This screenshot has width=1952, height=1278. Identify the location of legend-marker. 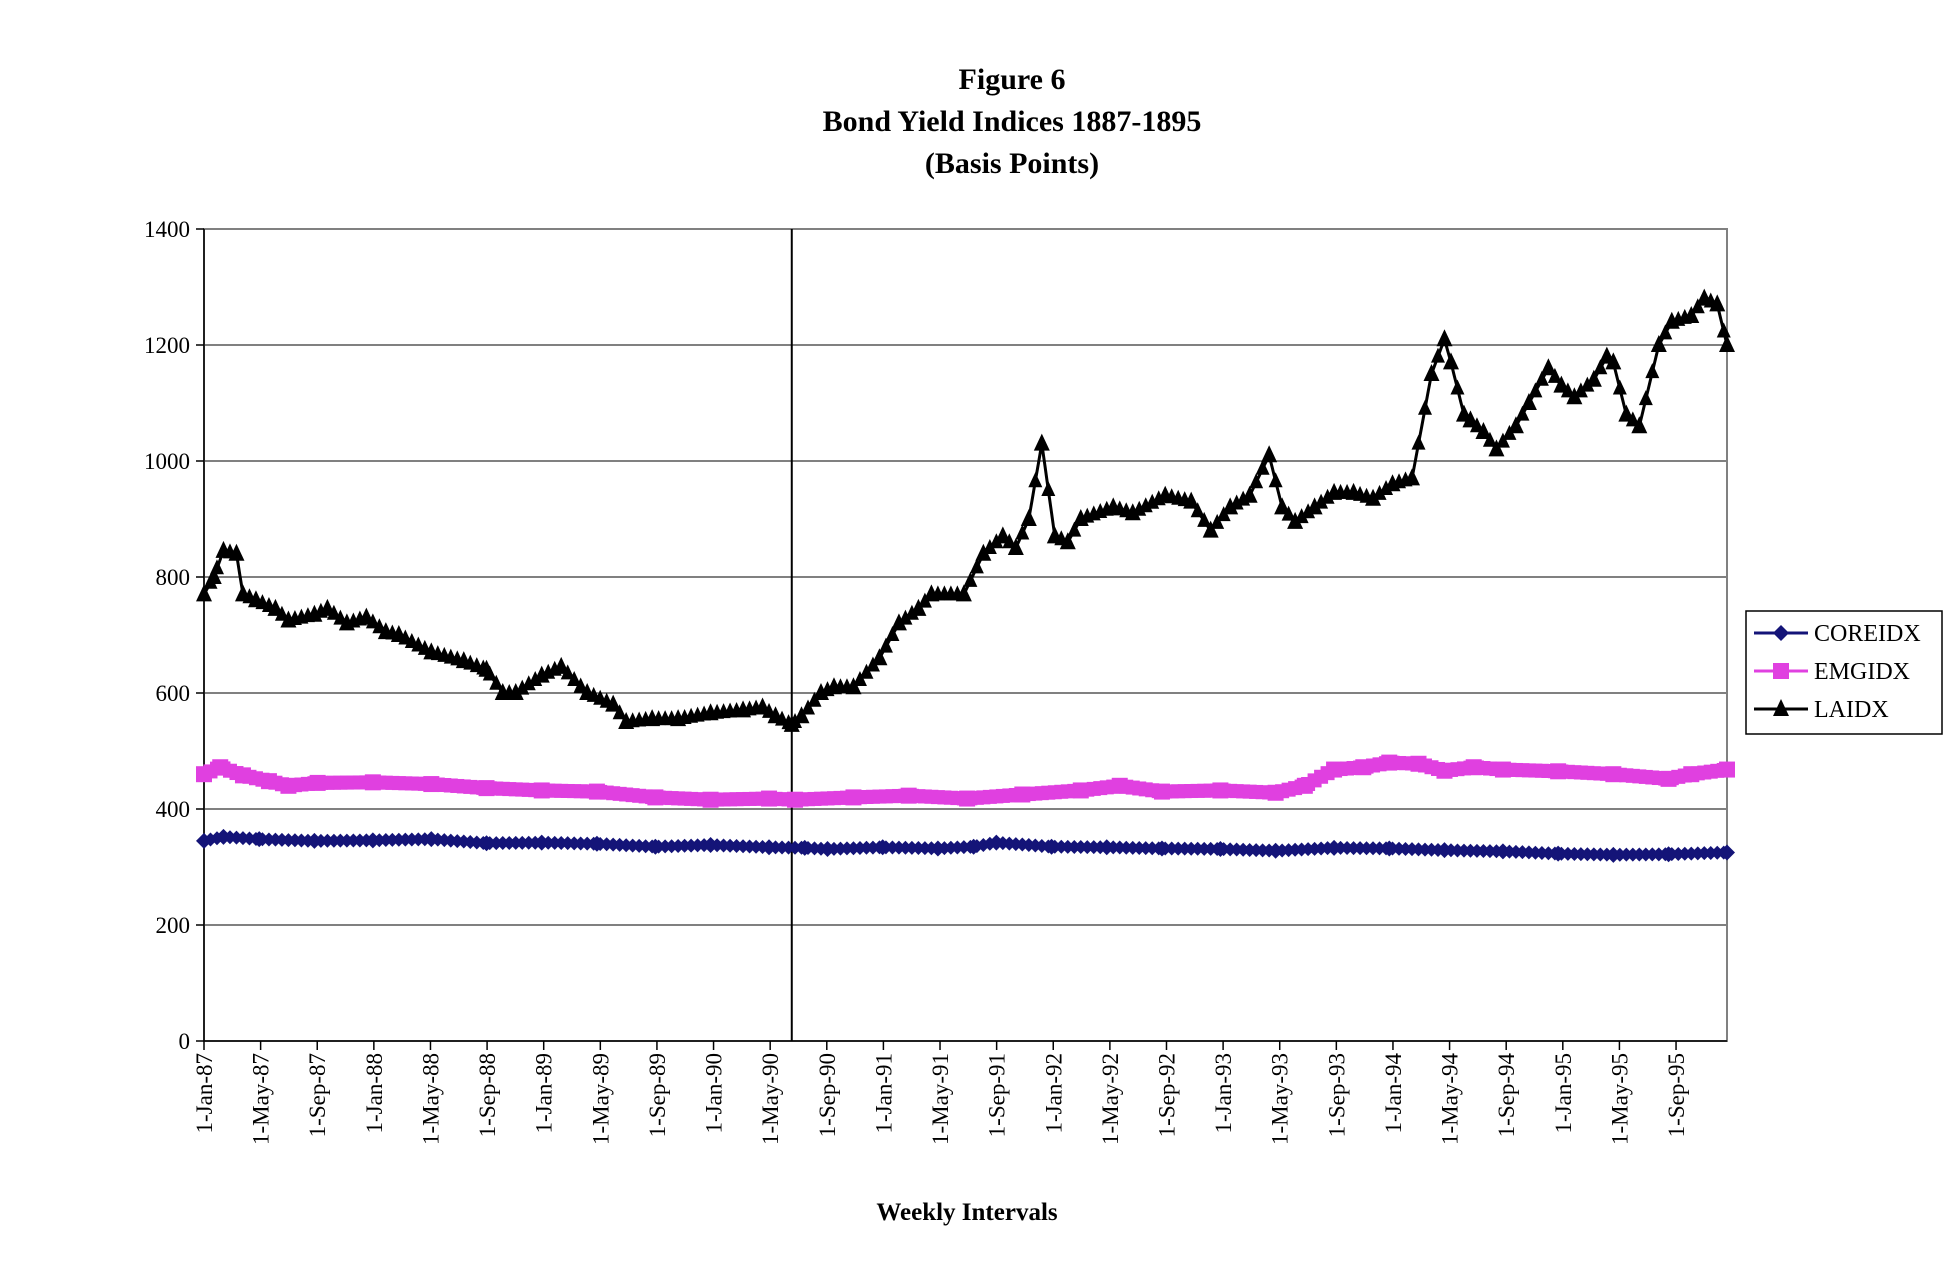
(1781, 707).